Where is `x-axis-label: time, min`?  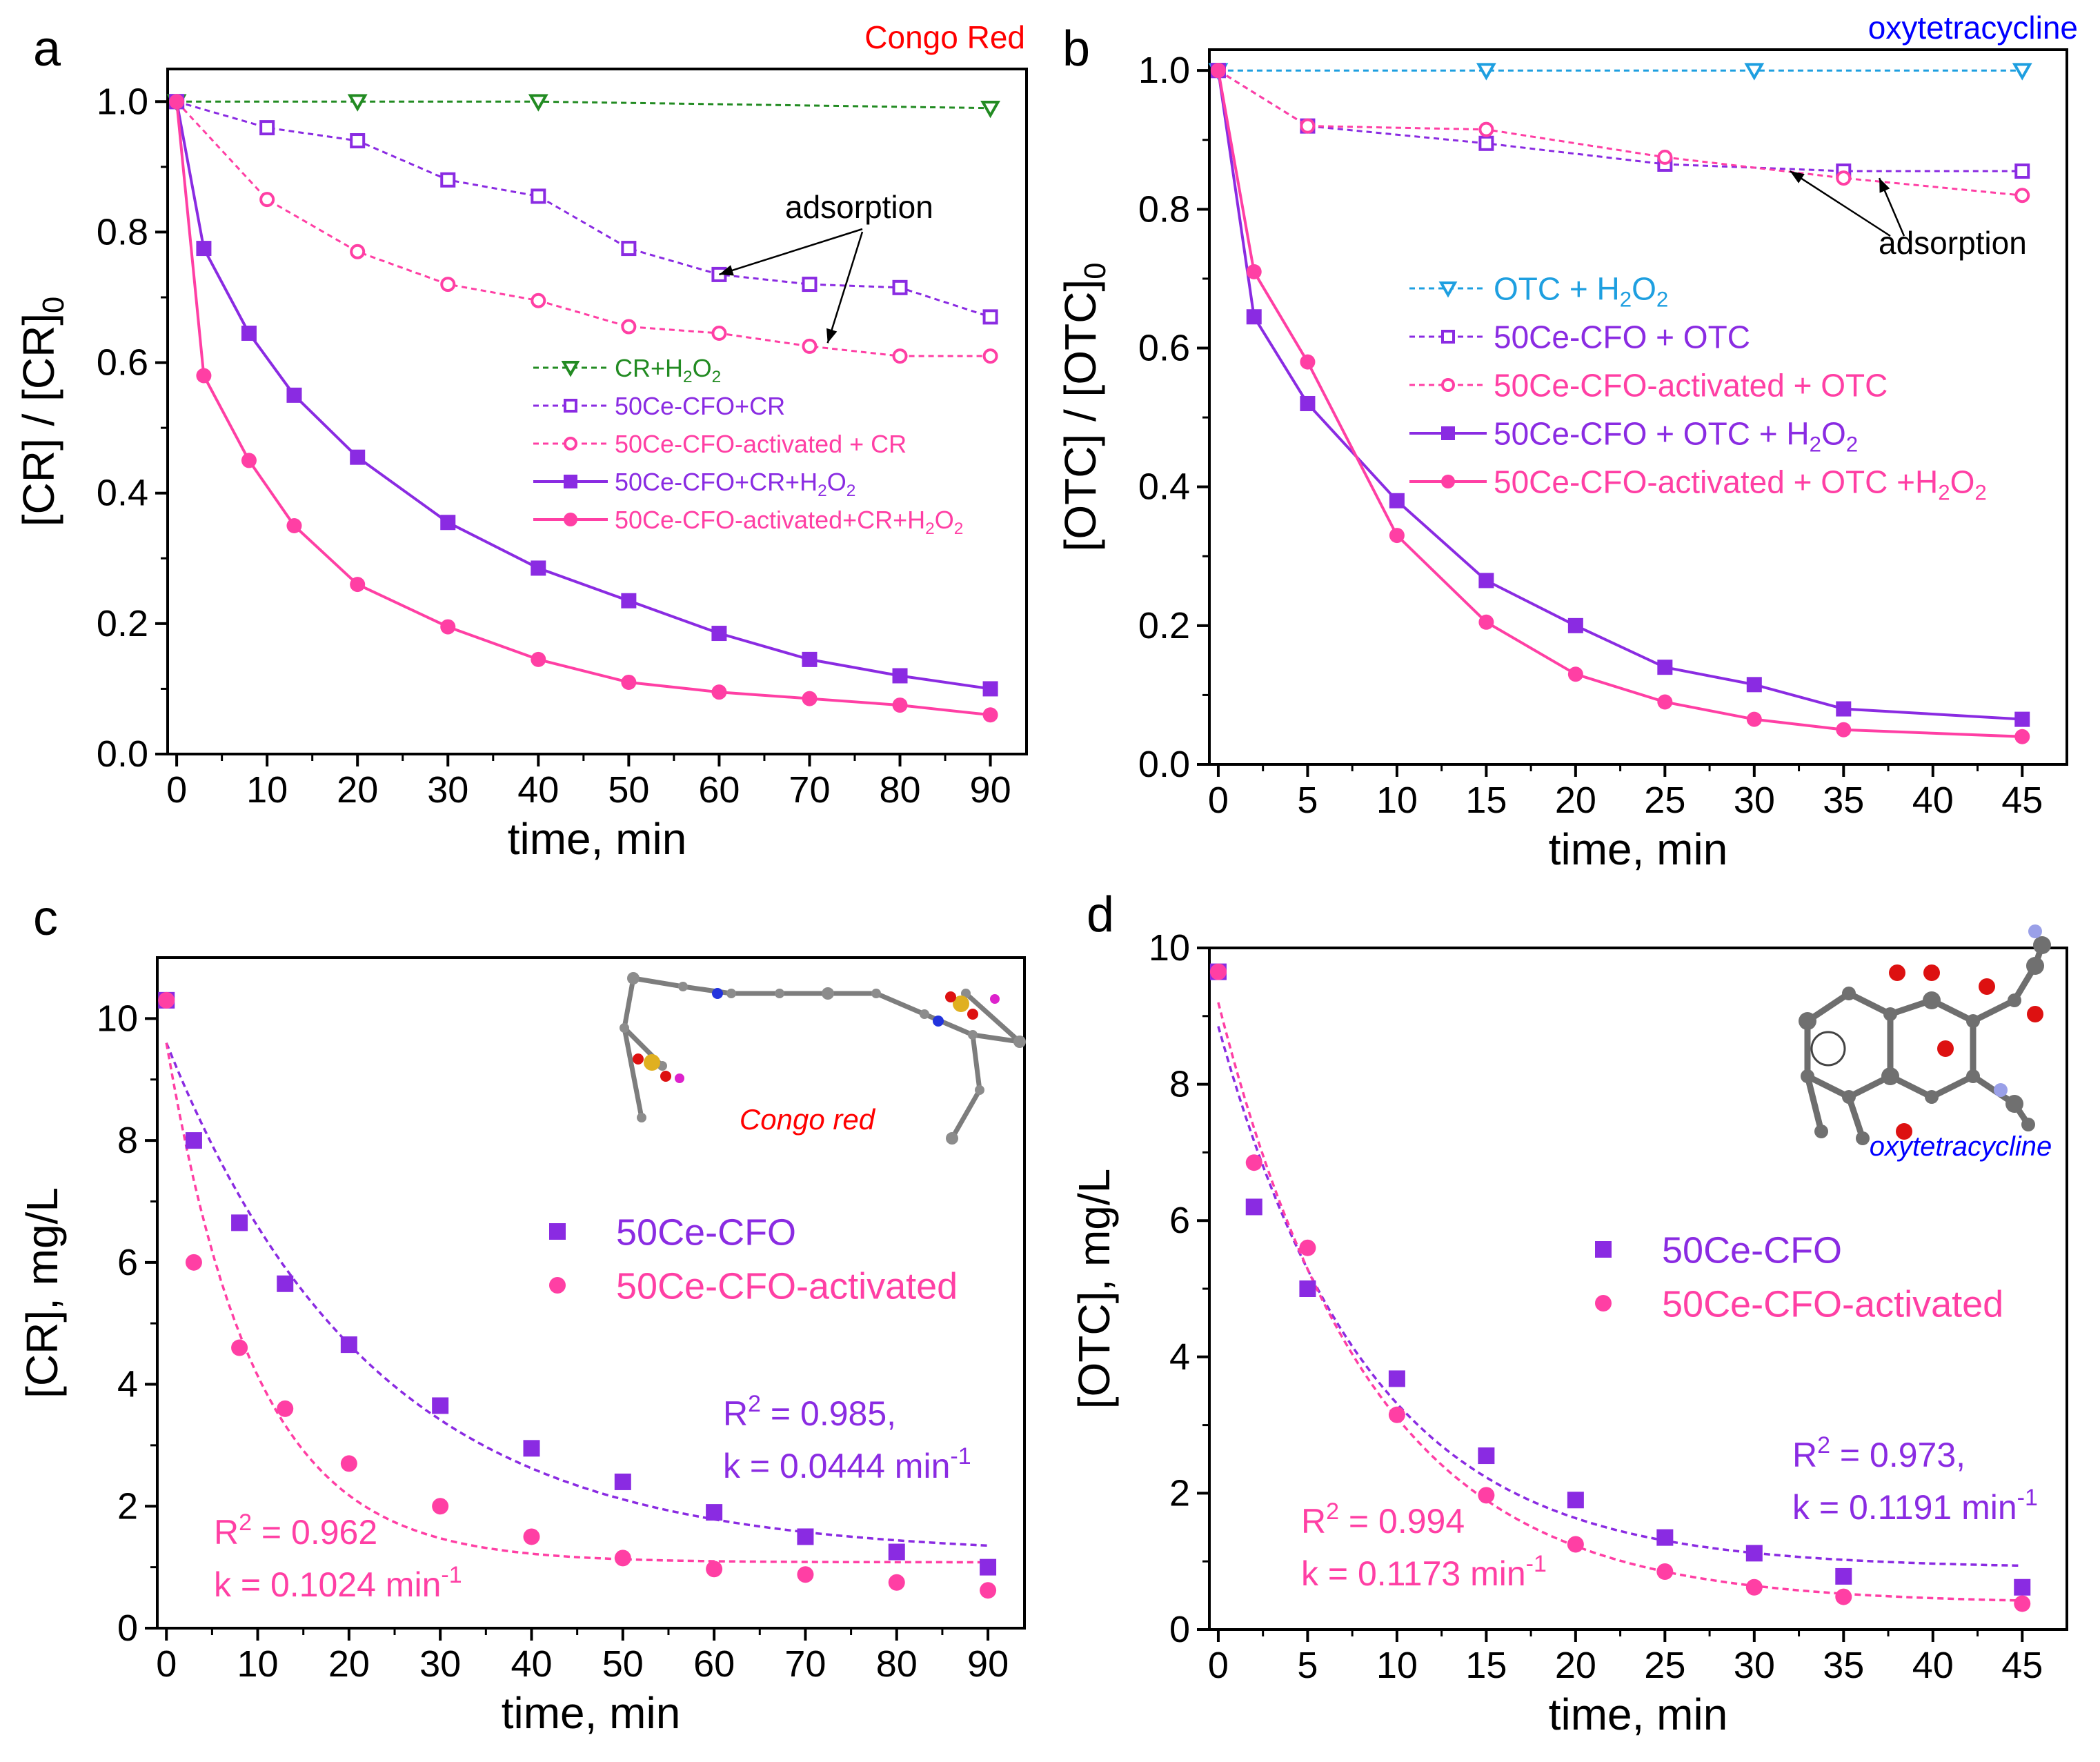
x-axis-label: time, min is located at coordinates (597, 839).